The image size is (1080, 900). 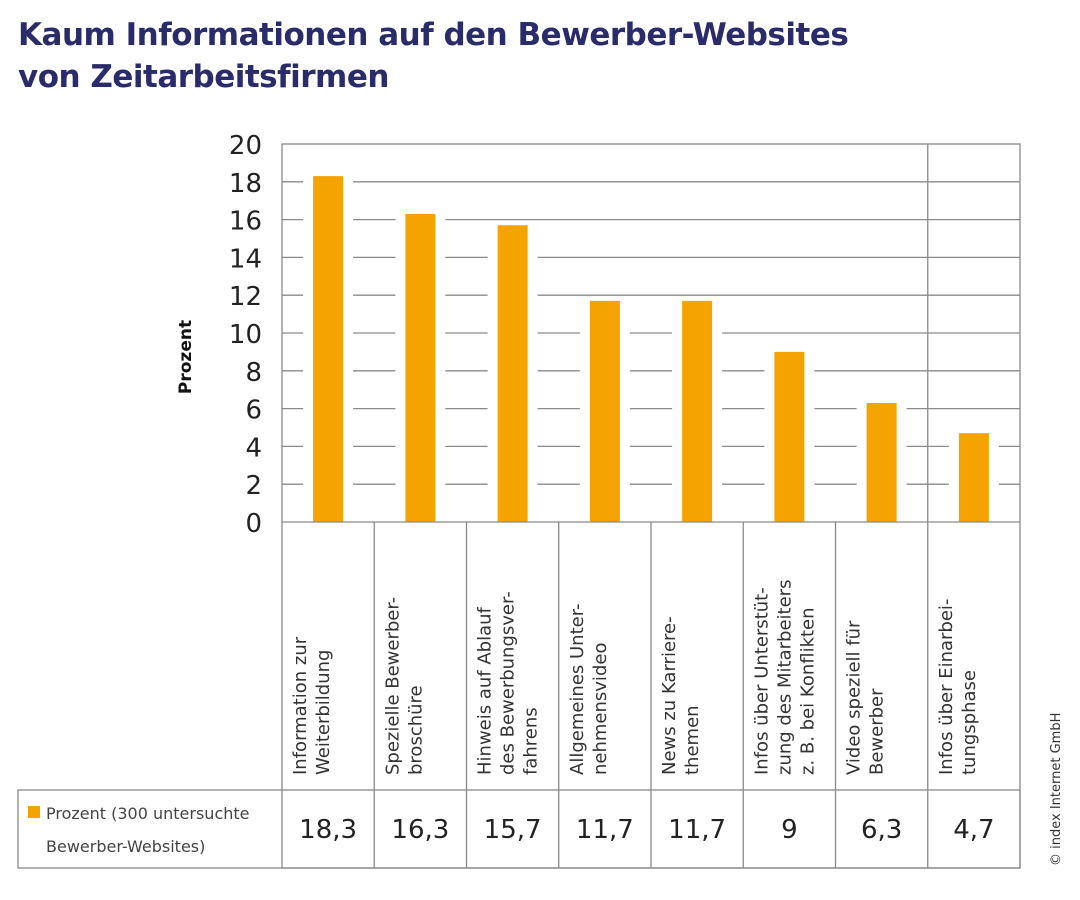 What do you see at coordinates (253, 373) in the screenshot?
I see `y-tick-label: 8` at bounding box center [253, 373].